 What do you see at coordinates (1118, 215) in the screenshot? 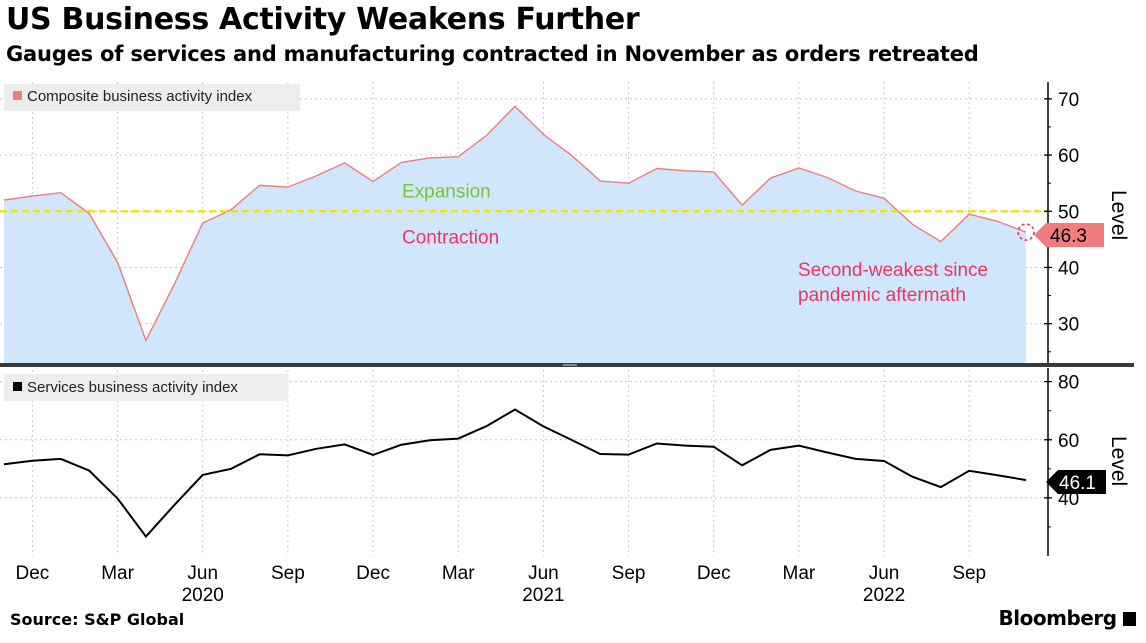
I see `composite-y-axis-label: Level` at bounding box center [1118, 215].